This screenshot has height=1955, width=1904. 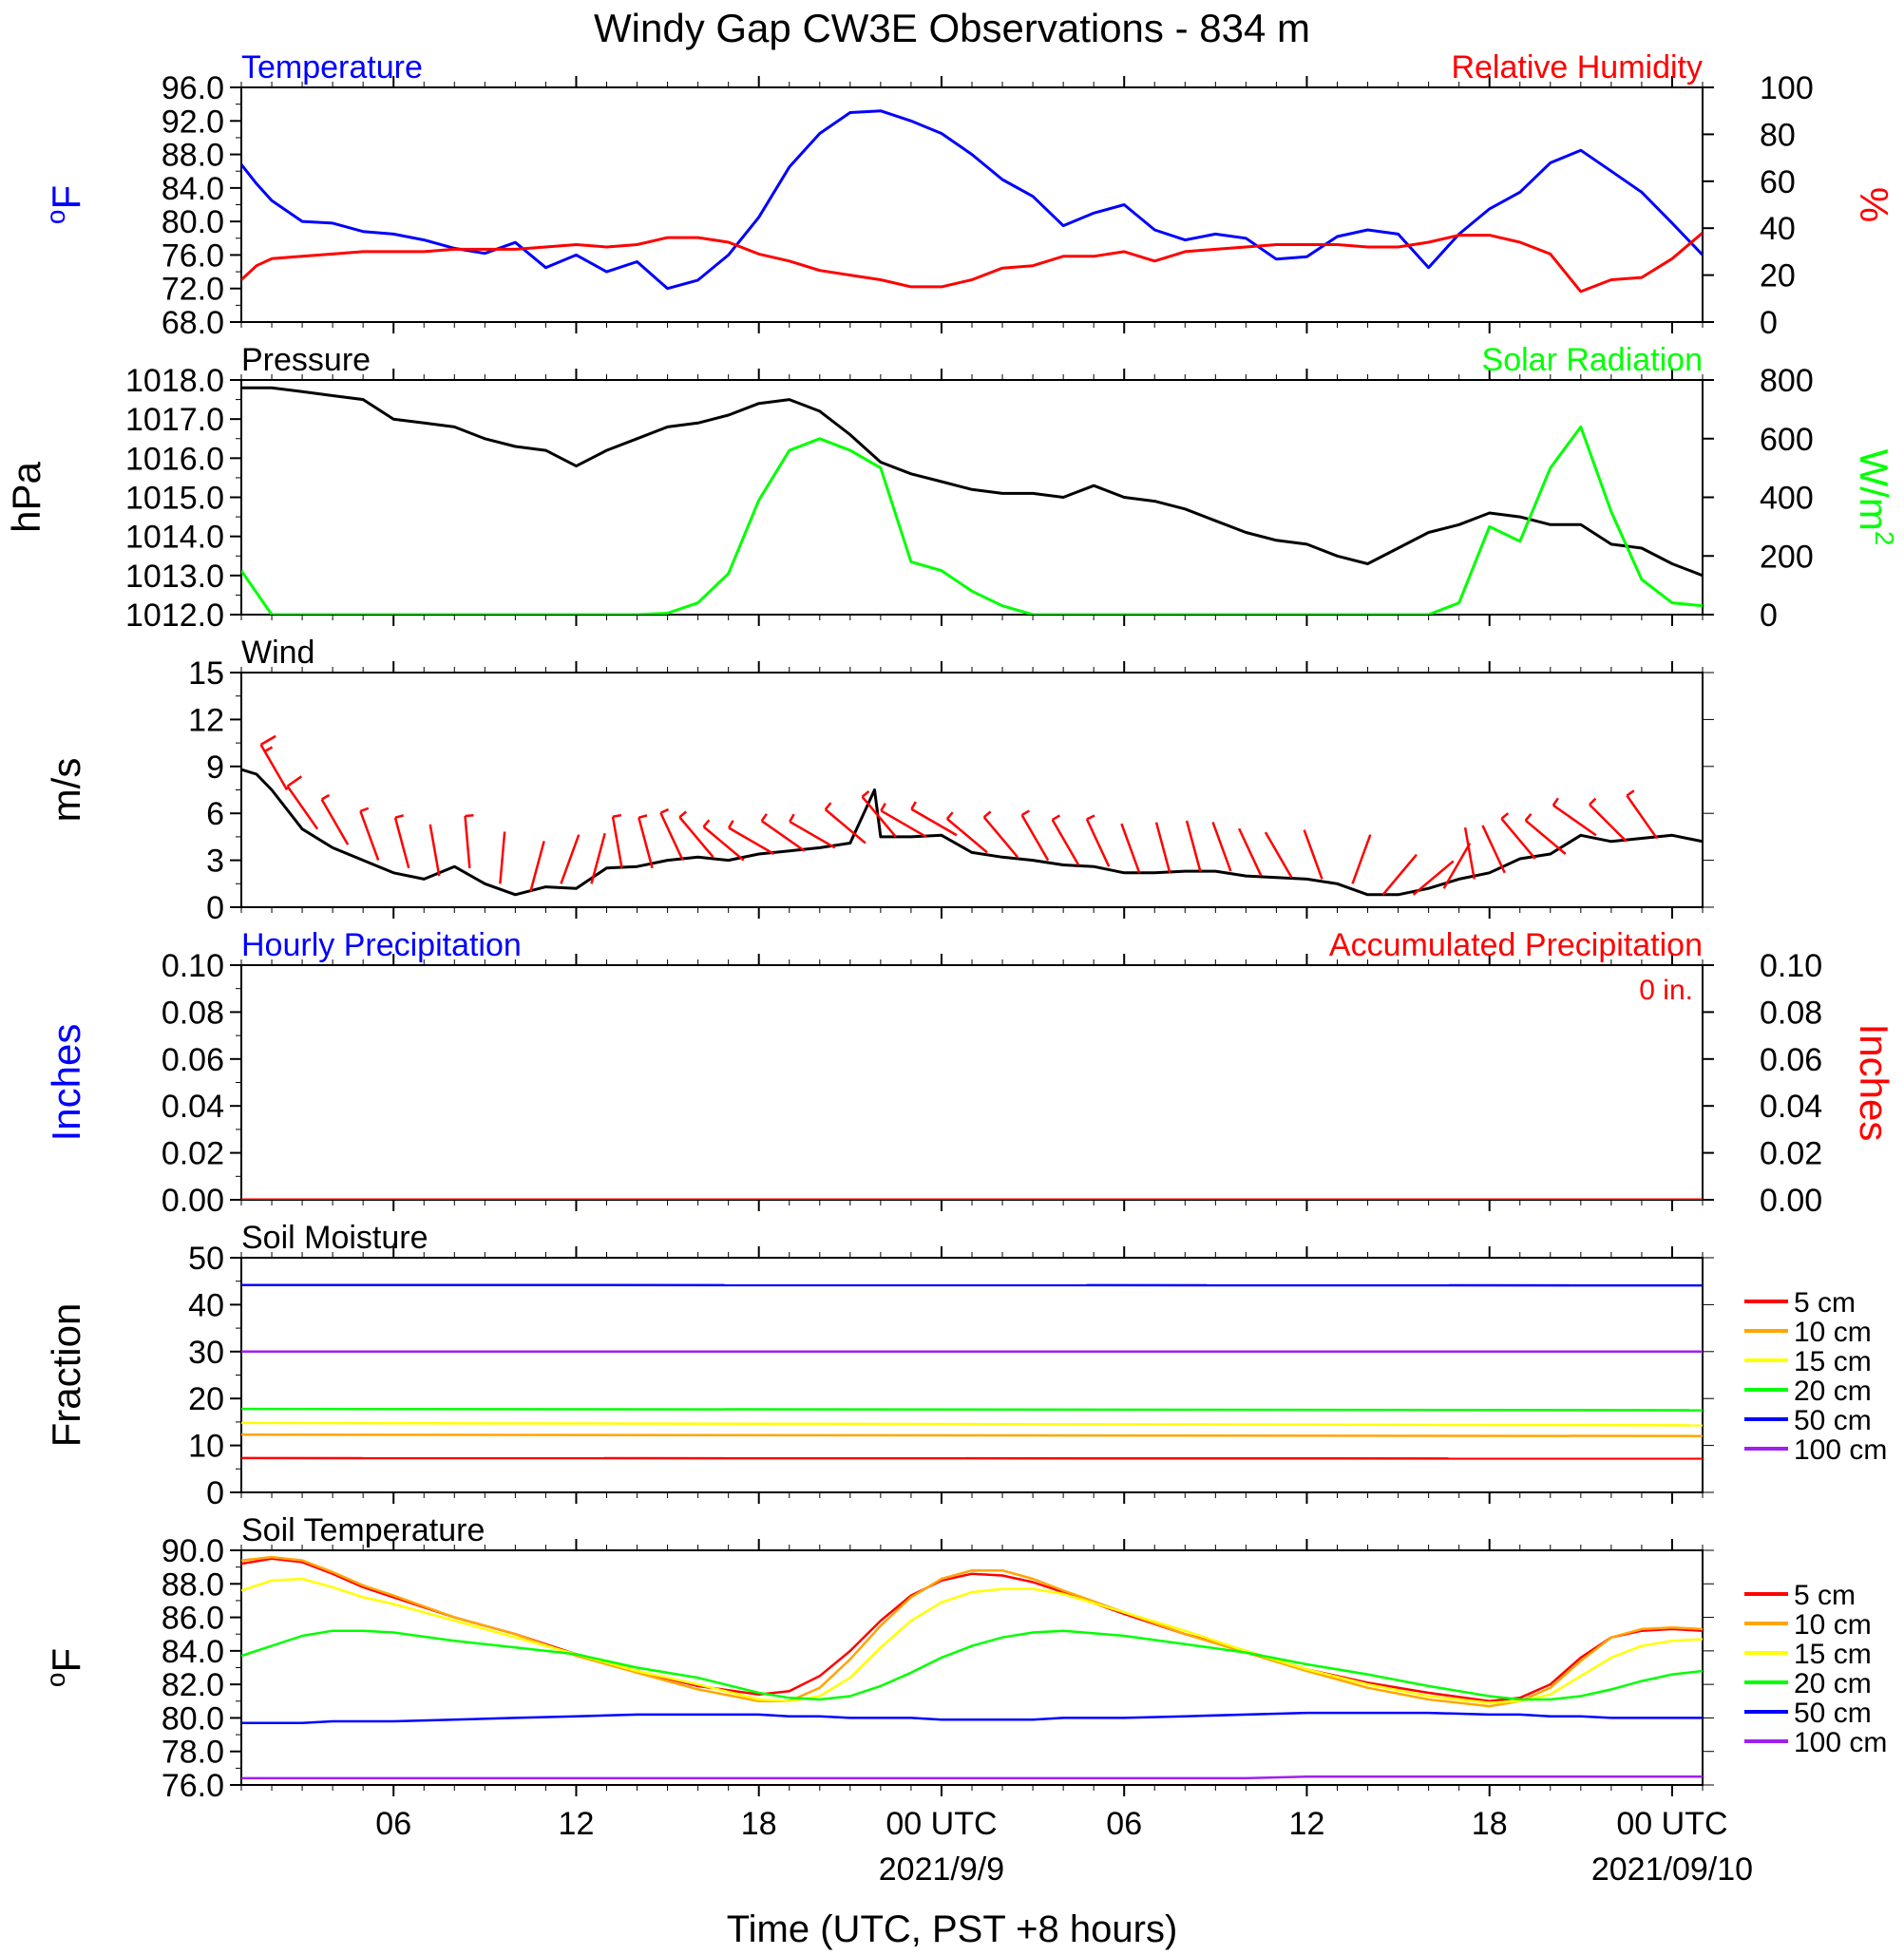 What do you see at coordinates (174, 381) in the screenshot?
I see `y-tick-label-left: 1018.0` at bounding box center [174, 381].